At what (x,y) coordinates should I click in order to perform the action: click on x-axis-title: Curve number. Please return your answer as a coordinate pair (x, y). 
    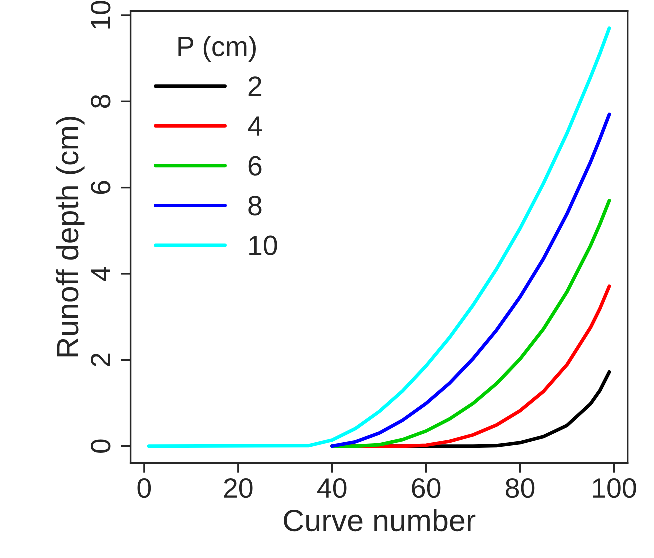
    Looking at the image, I should click on (380, 520).